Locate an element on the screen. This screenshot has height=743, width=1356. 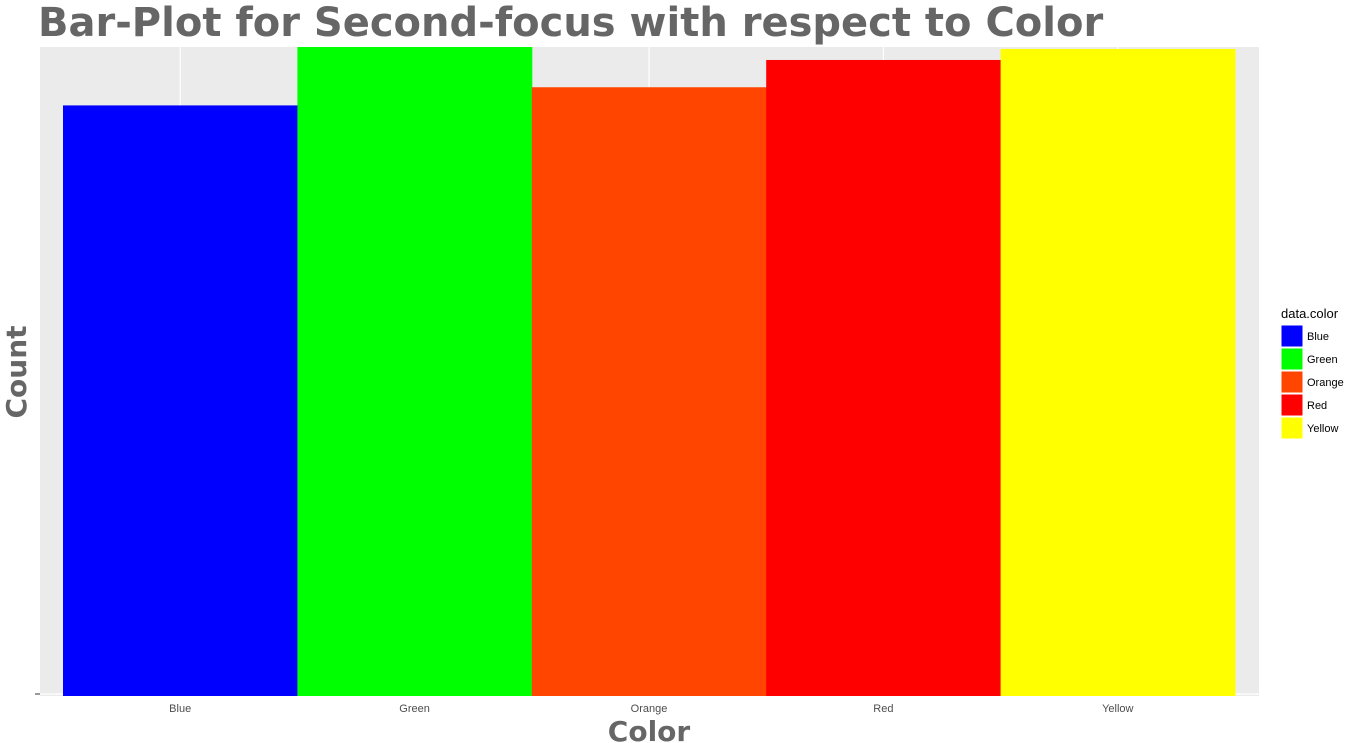
legend-label-red: Red is located at coordinates (1317, 406).